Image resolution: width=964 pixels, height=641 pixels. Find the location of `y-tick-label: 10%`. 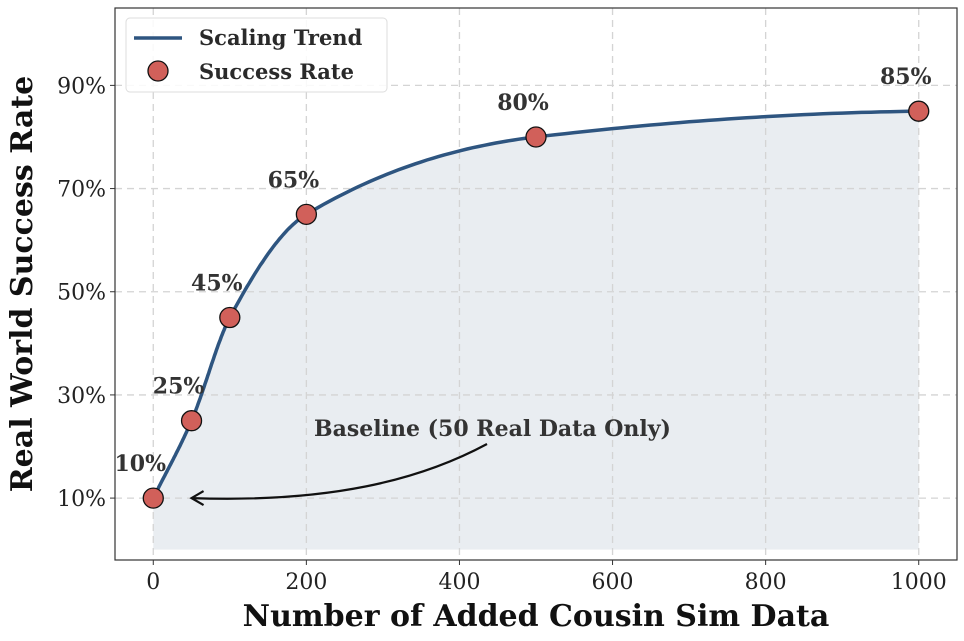

y-tick-label: 10% is located at coordinates (81, 499).